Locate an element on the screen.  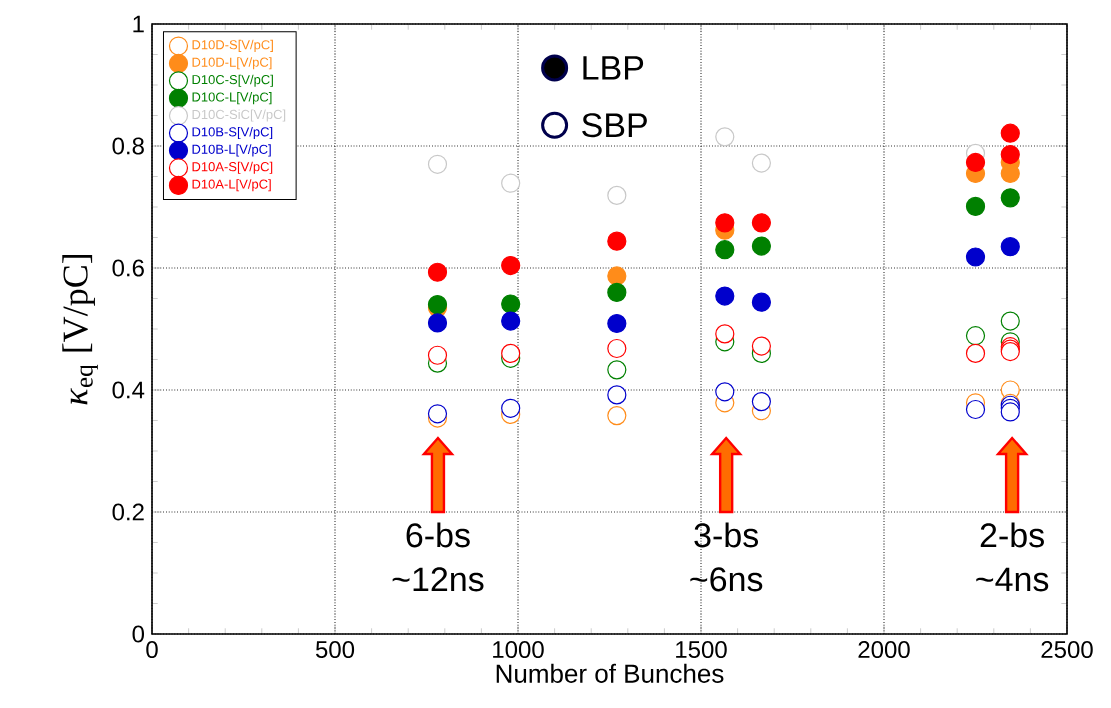
legend-label: D10C-L[V/pC] is located at coordinates (232, 98).